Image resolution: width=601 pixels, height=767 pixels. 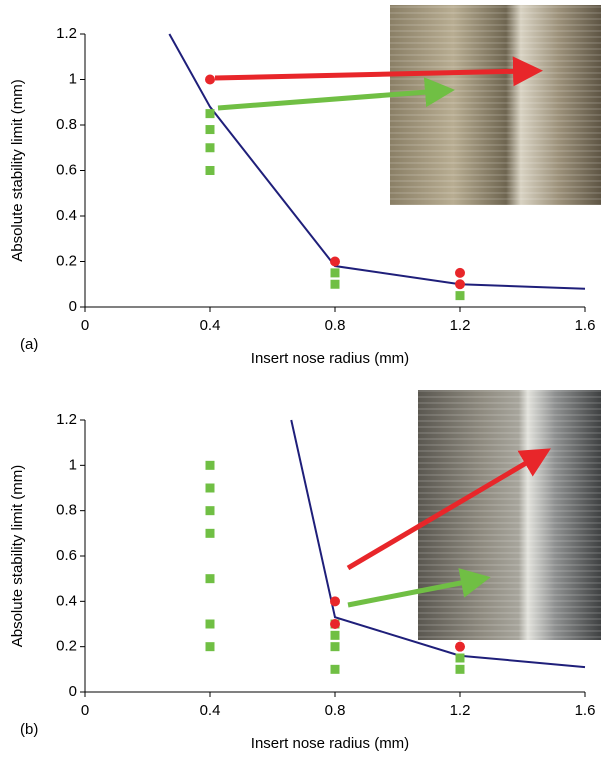 I want to click on photo-b, so click(x=473, y=515).